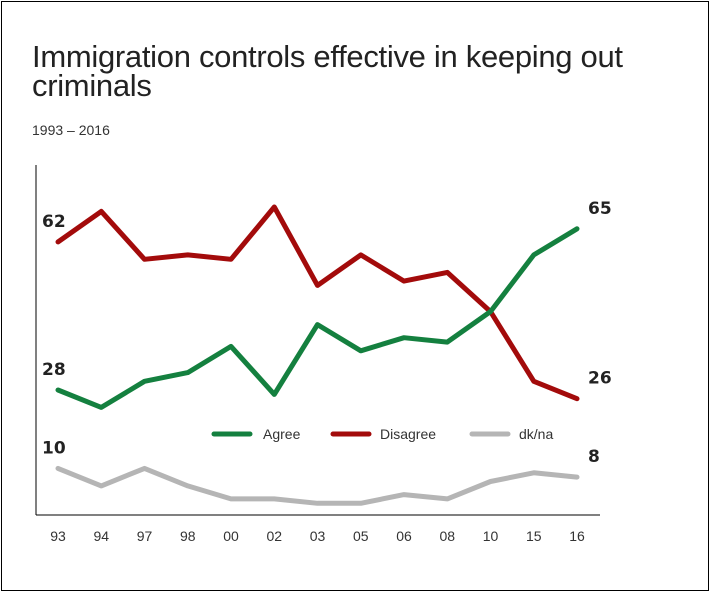 This screenshot has height=591, width=715. I want to click on x-tick-label: 15, so click(534, 536).